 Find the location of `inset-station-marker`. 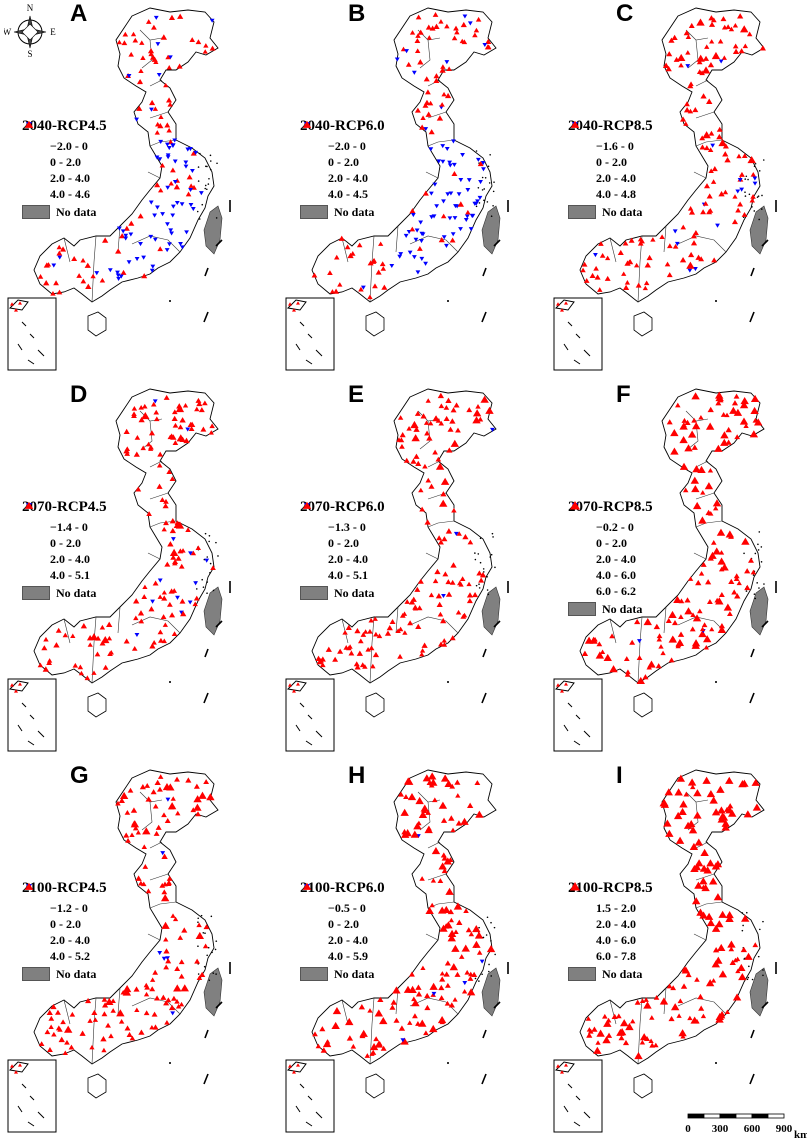

inset-station-marker is located at coordinates (298, 1065).